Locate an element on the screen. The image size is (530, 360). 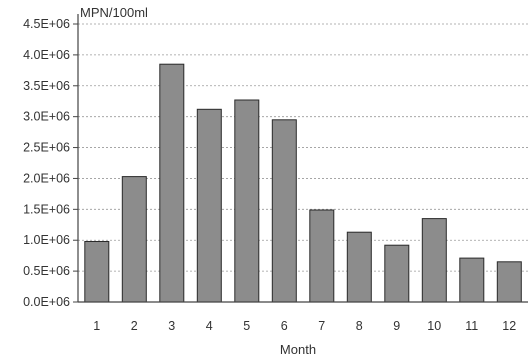
x-tick-label: 1 is located at coordinates (96, 326).